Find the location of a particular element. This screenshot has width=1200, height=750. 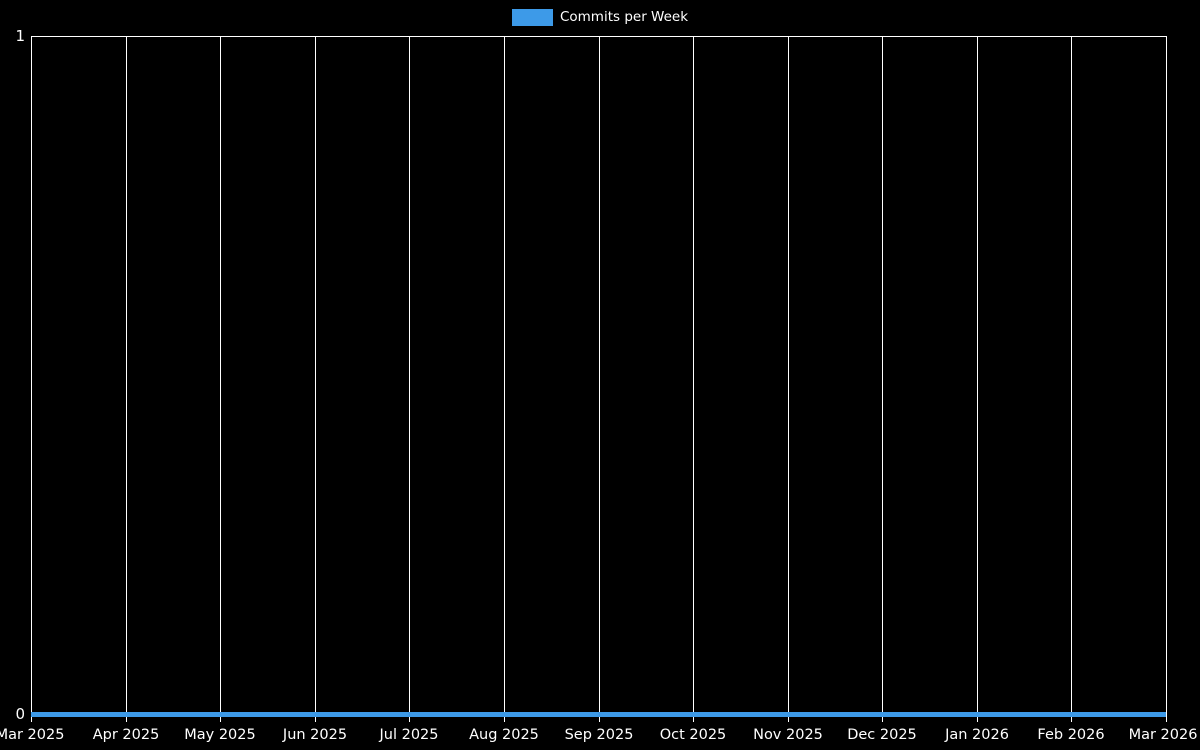

gridline-jul-2025 is located at coordinates (409, 379).